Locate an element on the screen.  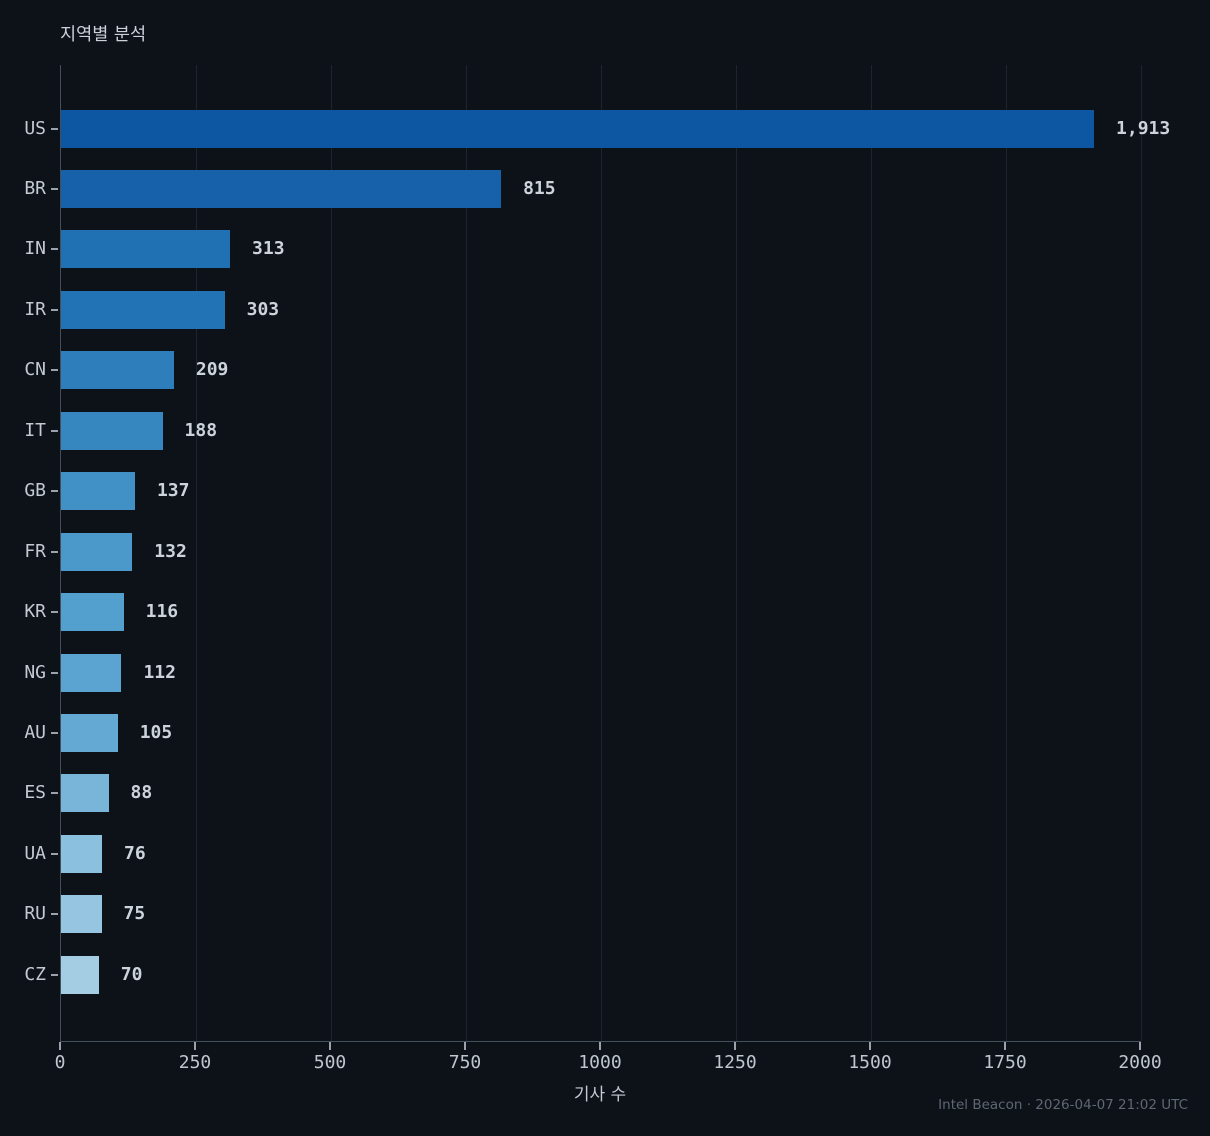
bar-kr is located at coordinates (92, 612).